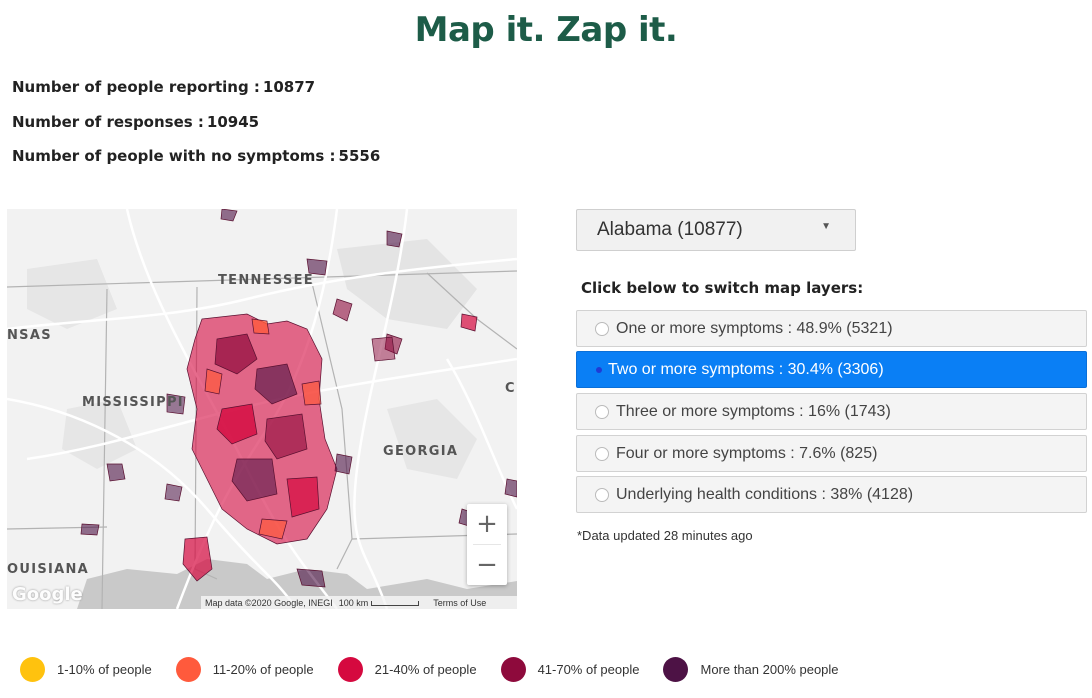 The height and width of the screenshot is (698, 1092). Describe the element at coordinates (769, 669) in the screenshot. I see `legend-label: More than 200% people` at that location.